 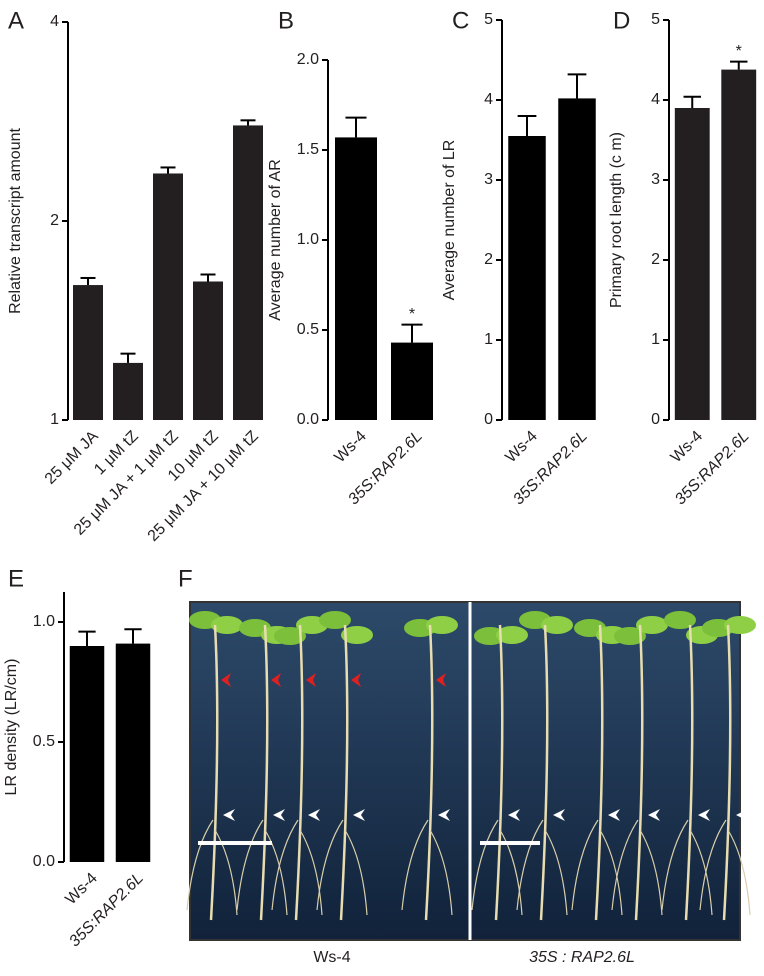 What do you see at coordinates (286, 20) in the screenshot?
I see `panel-letter: B` at bounding box center [286, 20].